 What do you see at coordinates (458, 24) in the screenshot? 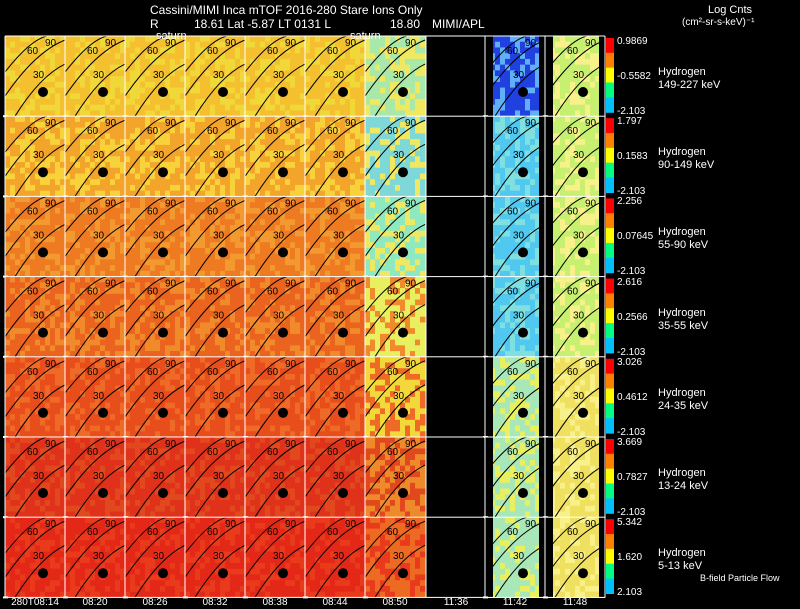
I see `institution-label: MIMI/APL` at bounding box center [458, 24].